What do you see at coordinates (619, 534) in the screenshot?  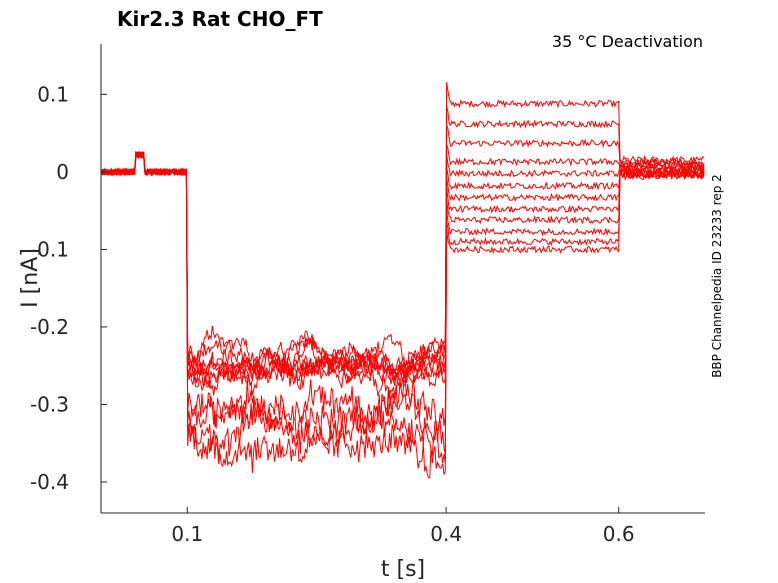 I see `x-tick-label: 0.6` at bounding box center [619, 534].